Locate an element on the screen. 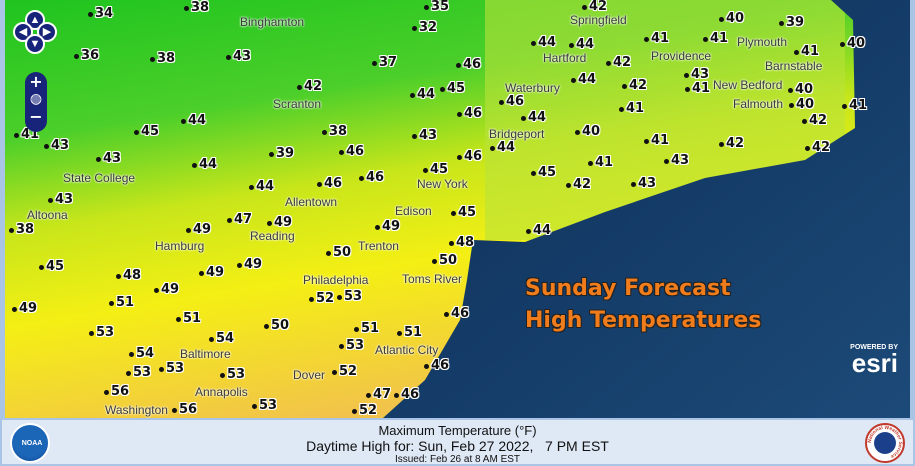 The image size is (915, 466). temperature-point: 56 is located at coordinates (184, 409).